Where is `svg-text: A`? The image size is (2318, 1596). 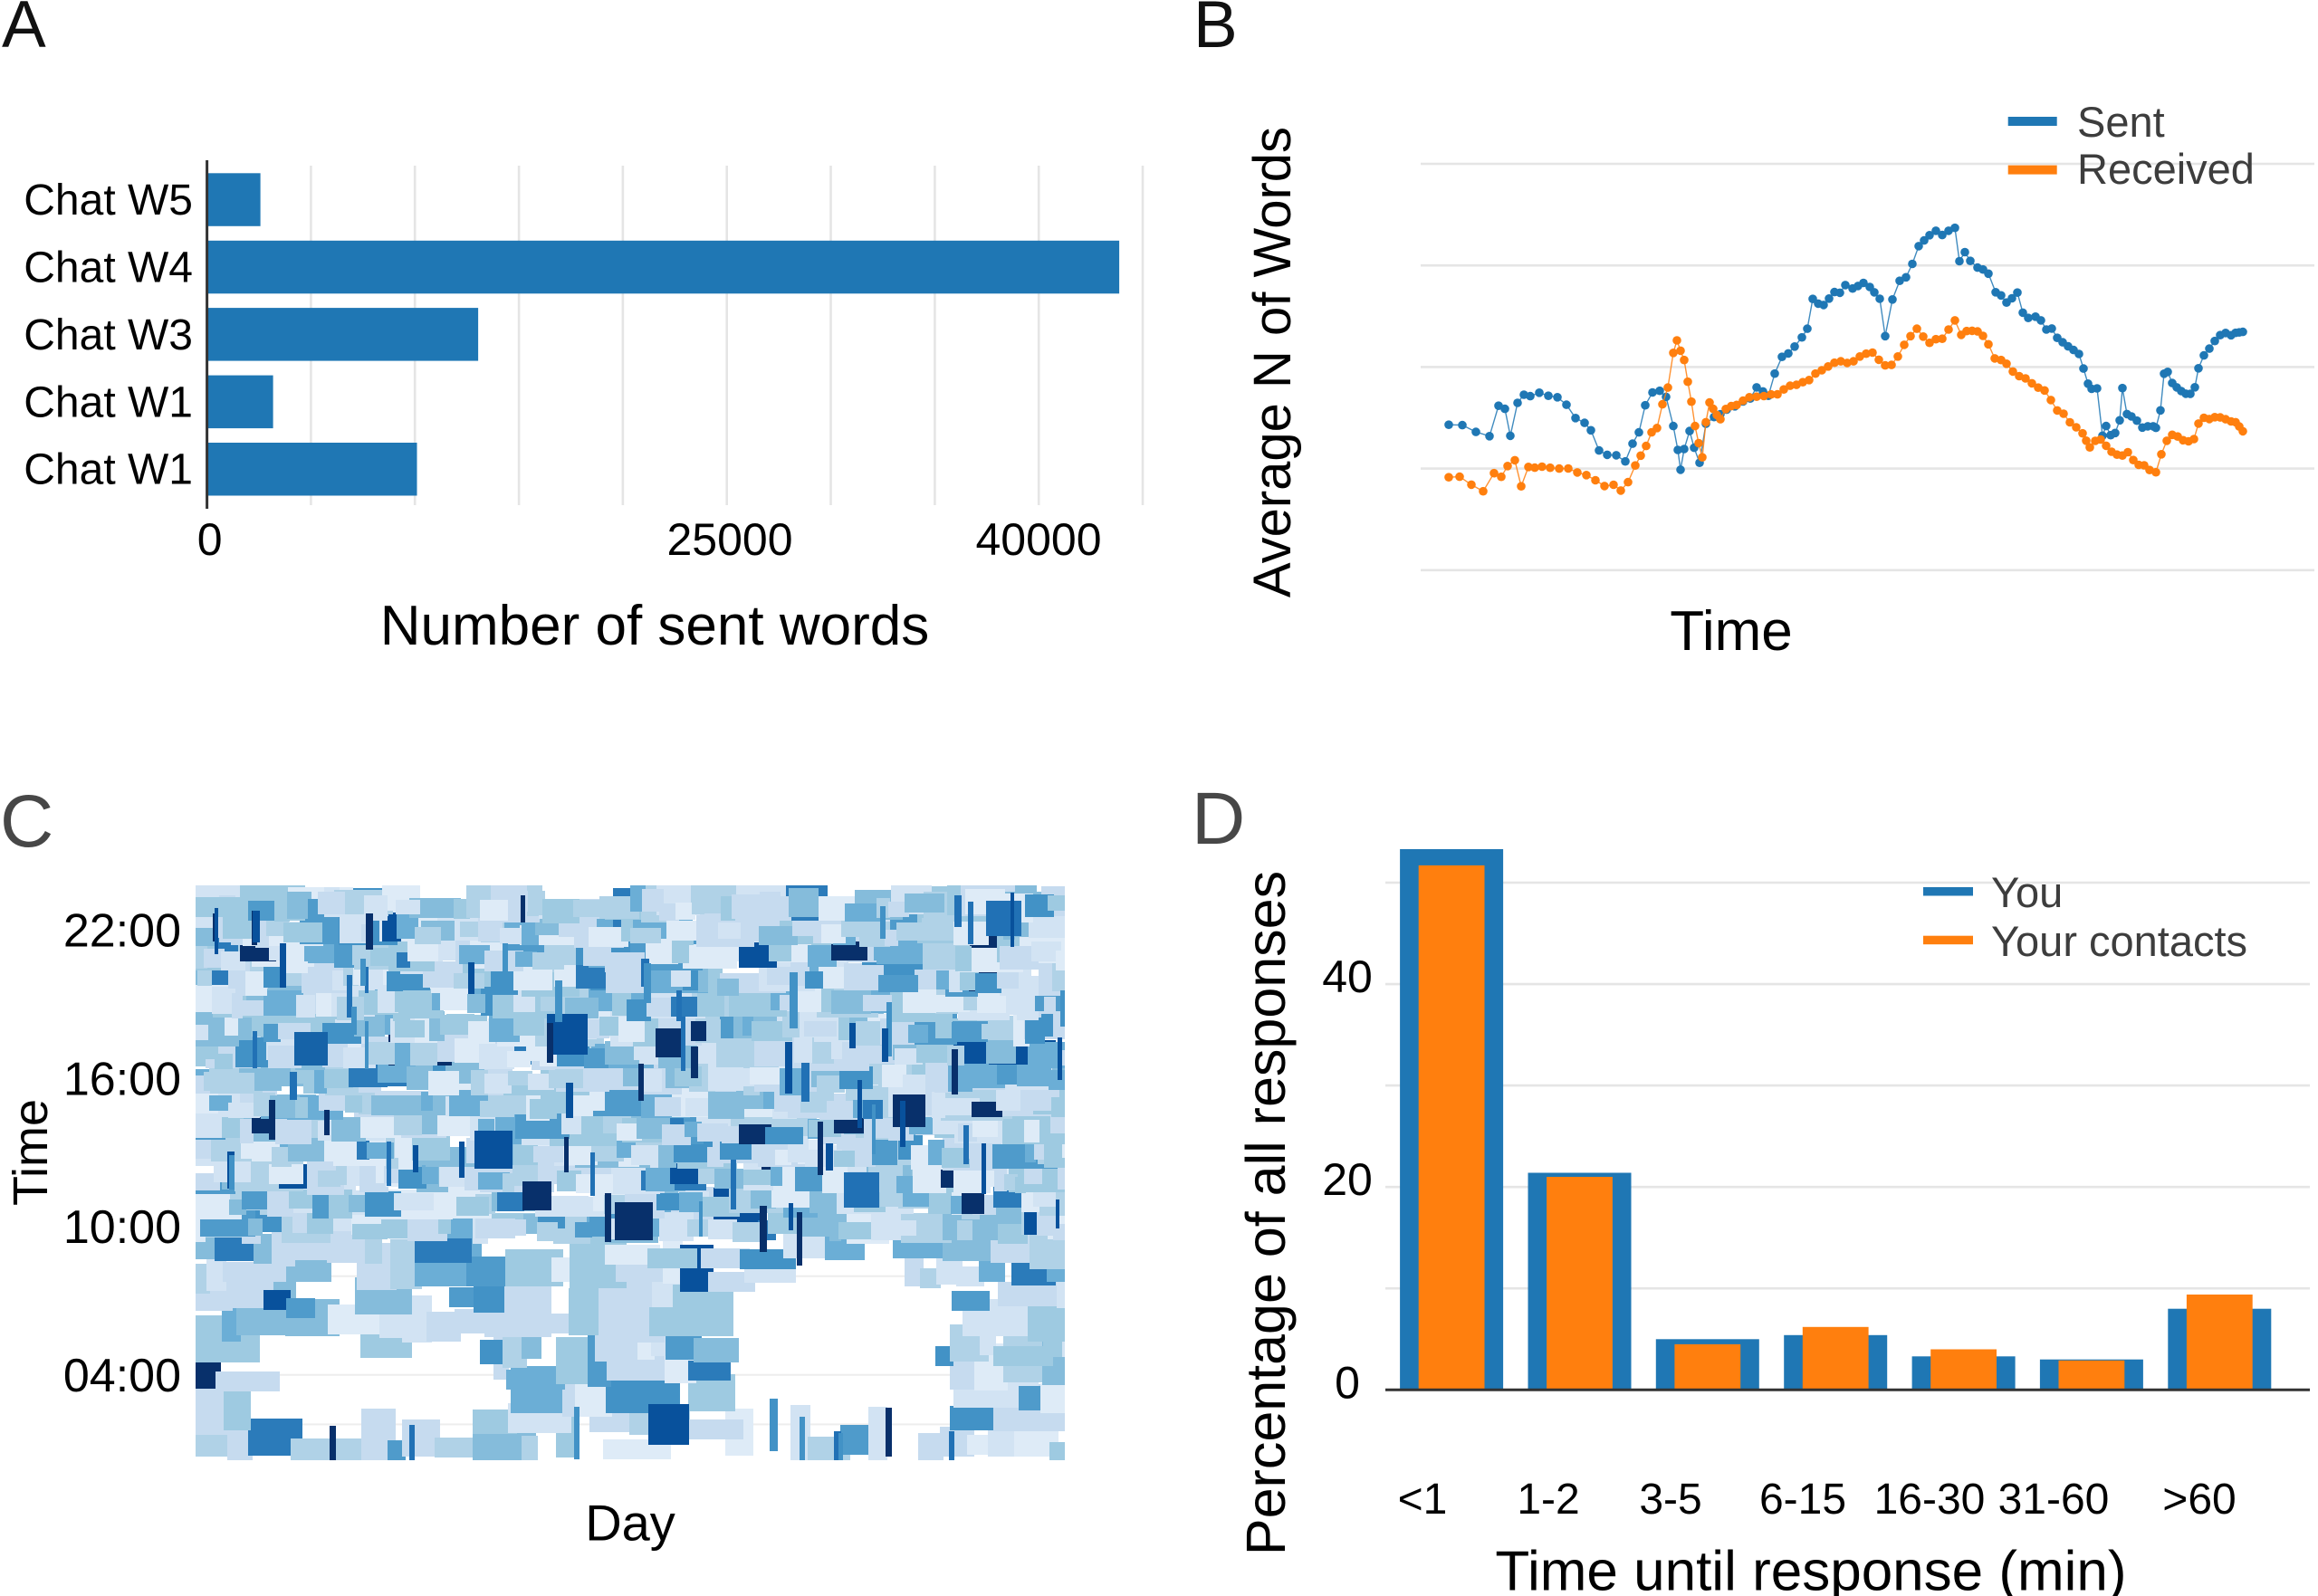 svg-text: A is located at coordinates (24, 31).